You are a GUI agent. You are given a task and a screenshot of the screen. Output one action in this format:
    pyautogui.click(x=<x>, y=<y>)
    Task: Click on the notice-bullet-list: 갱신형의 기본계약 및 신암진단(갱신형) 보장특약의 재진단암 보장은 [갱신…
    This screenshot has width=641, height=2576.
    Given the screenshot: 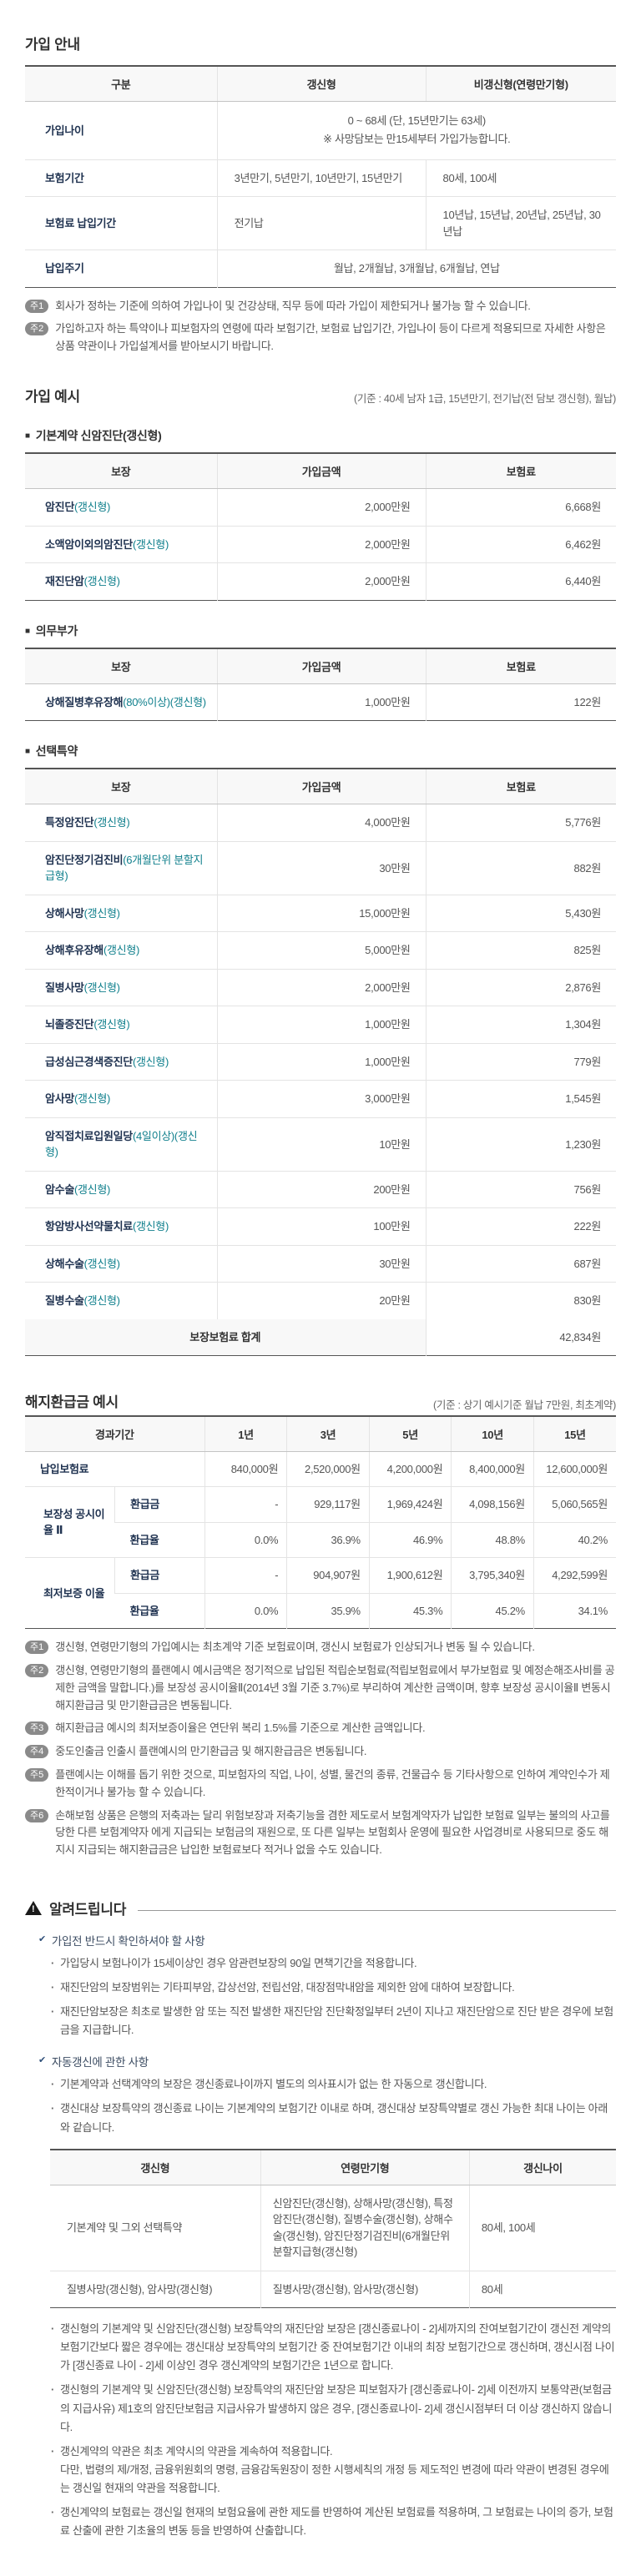 What is the action you would take?
    pyautogui.click(x=333, y=2430)
    